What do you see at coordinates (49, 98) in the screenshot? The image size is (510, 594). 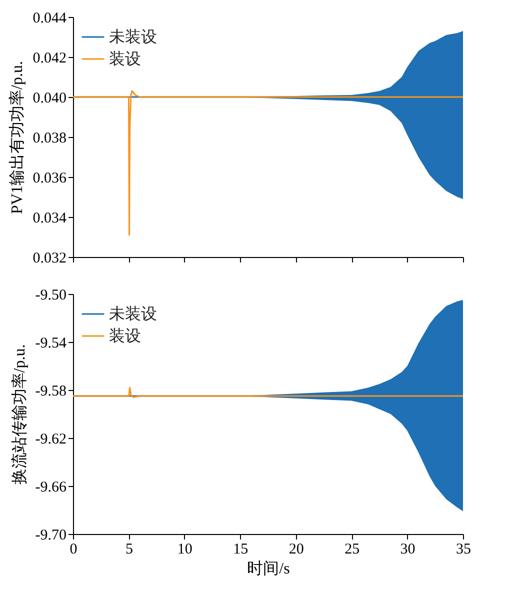 I see `y-tick-label: 0.040` at bounding box center [49, 98].